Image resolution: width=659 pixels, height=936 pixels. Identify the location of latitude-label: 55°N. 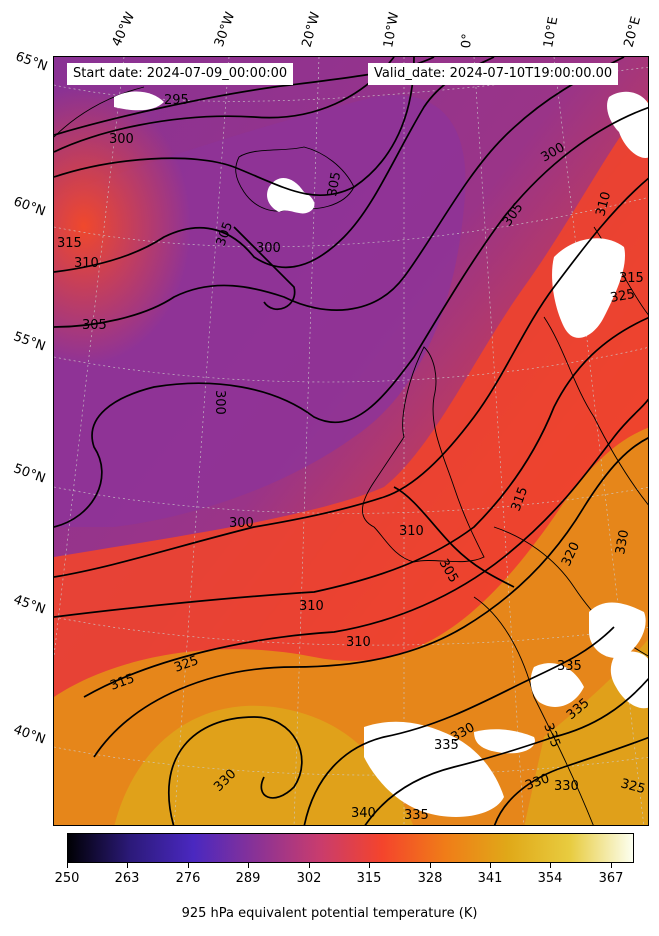
(29, 342).